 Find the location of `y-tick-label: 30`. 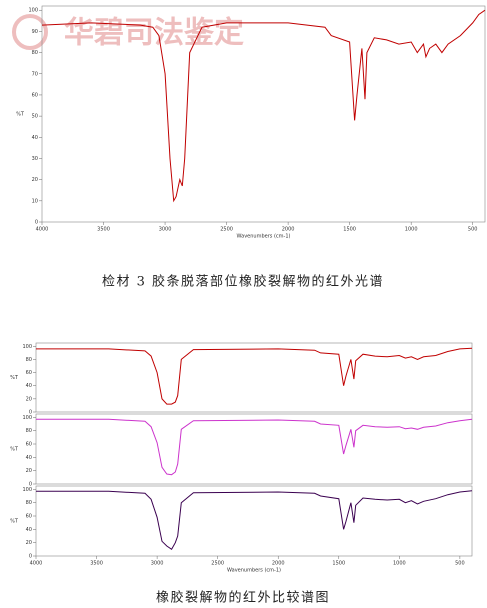

y-tick-label: 30 is located at coordinates (35, 159).